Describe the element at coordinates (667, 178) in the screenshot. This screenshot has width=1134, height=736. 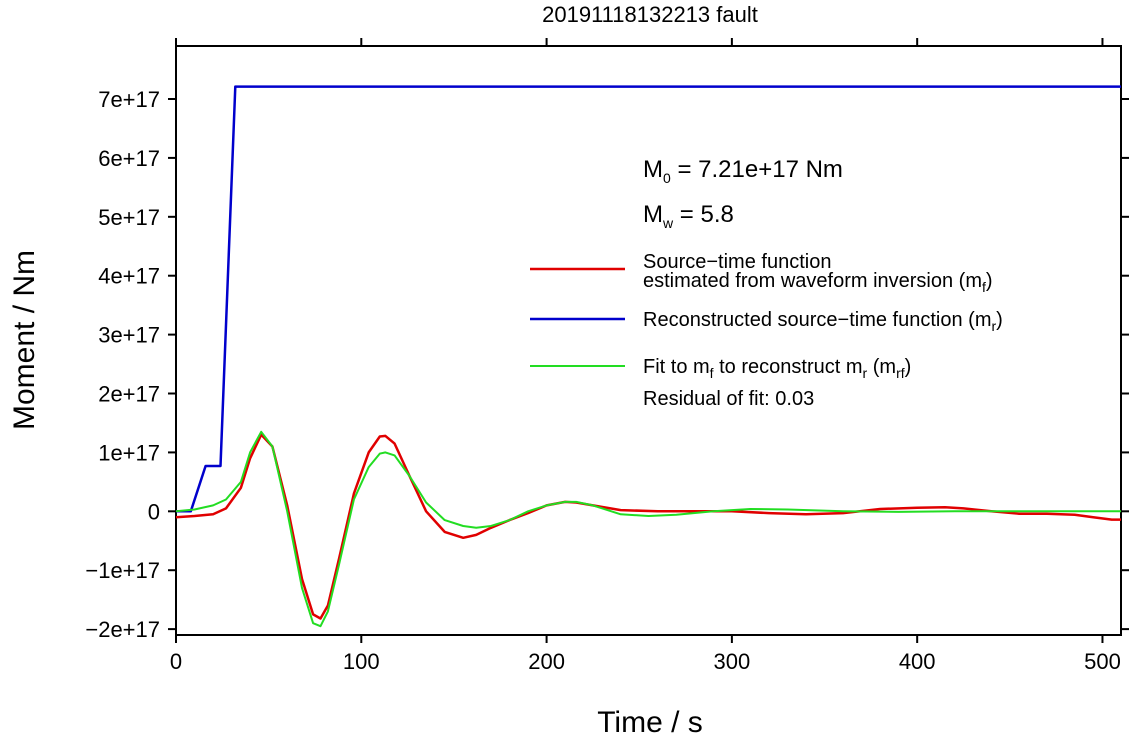
I see `m0-subscript: 0` at that location.